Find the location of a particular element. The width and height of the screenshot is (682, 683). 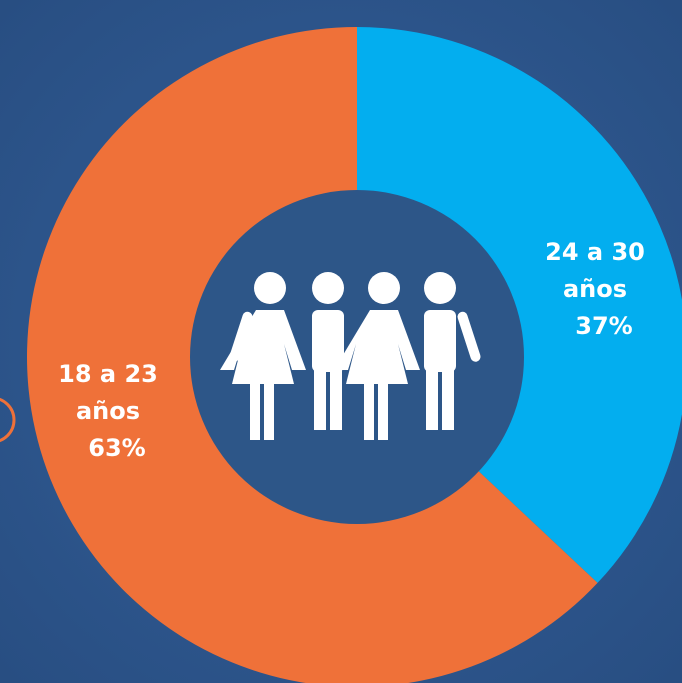

value-label: 37% is located at coordinates (604, 326).